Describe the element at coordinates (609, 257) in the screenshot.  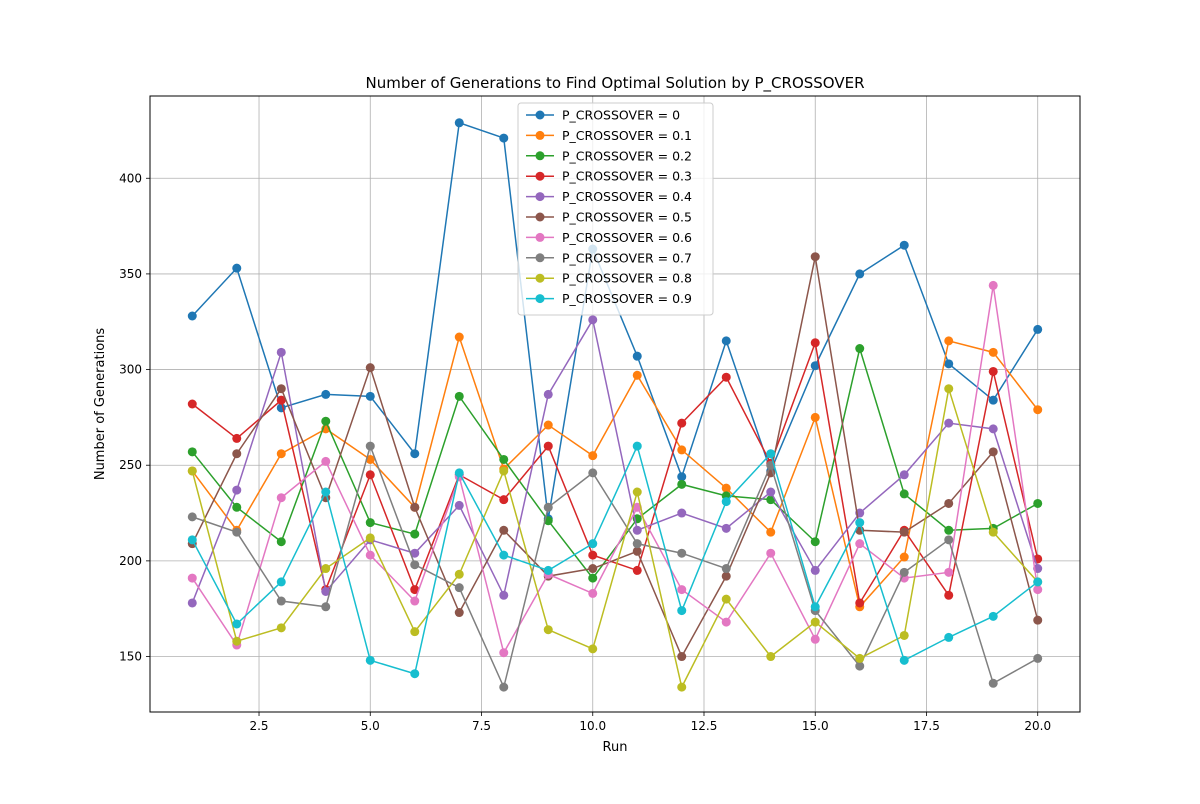
I see `legend-item: P_CROSSOVER = 0.7` at that location.